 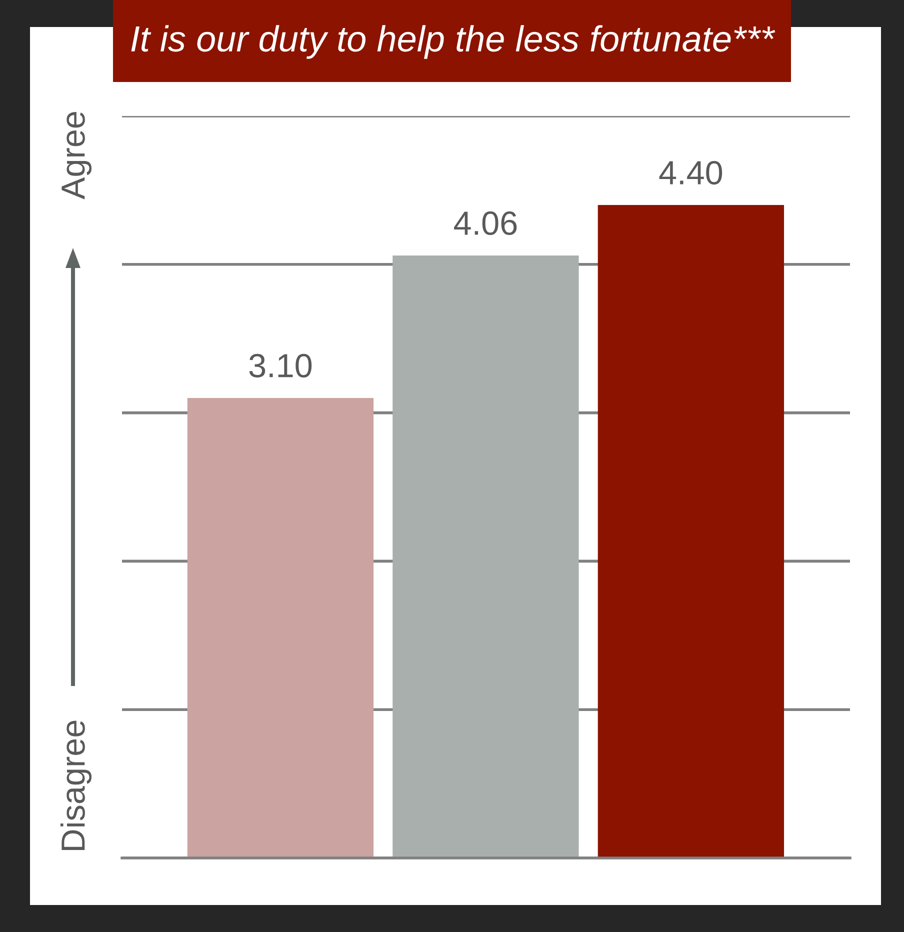 What do you see at coordinates (453, 42) in the screenshot?
I see `chart-title: It is our duty to help the less fortunate***` at bounding box center [453, 42].